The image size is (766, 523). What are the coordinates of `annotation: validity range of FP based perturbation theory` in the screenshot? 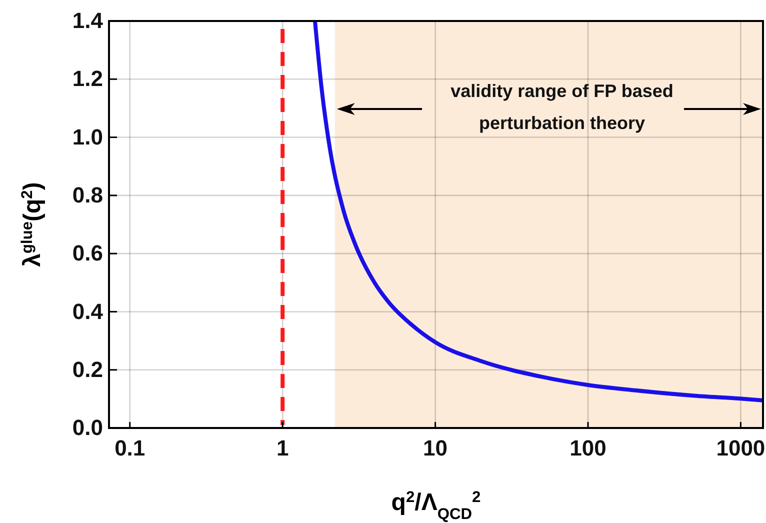 It's located at (562, 107).